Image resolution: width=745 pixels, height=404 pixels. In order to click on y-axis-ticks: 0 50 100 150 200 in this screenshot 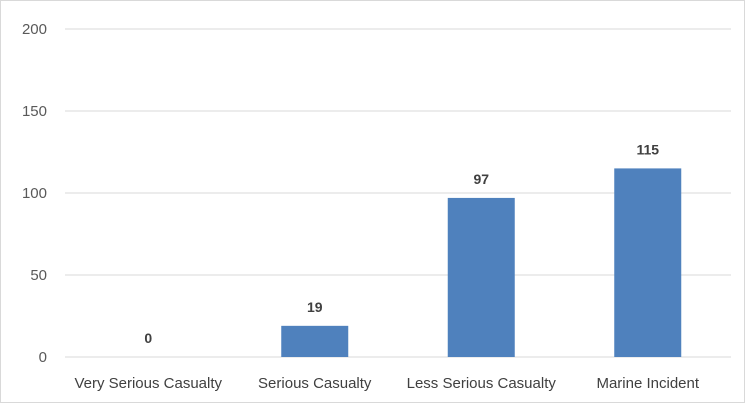, I will do `click(34, 193)`.